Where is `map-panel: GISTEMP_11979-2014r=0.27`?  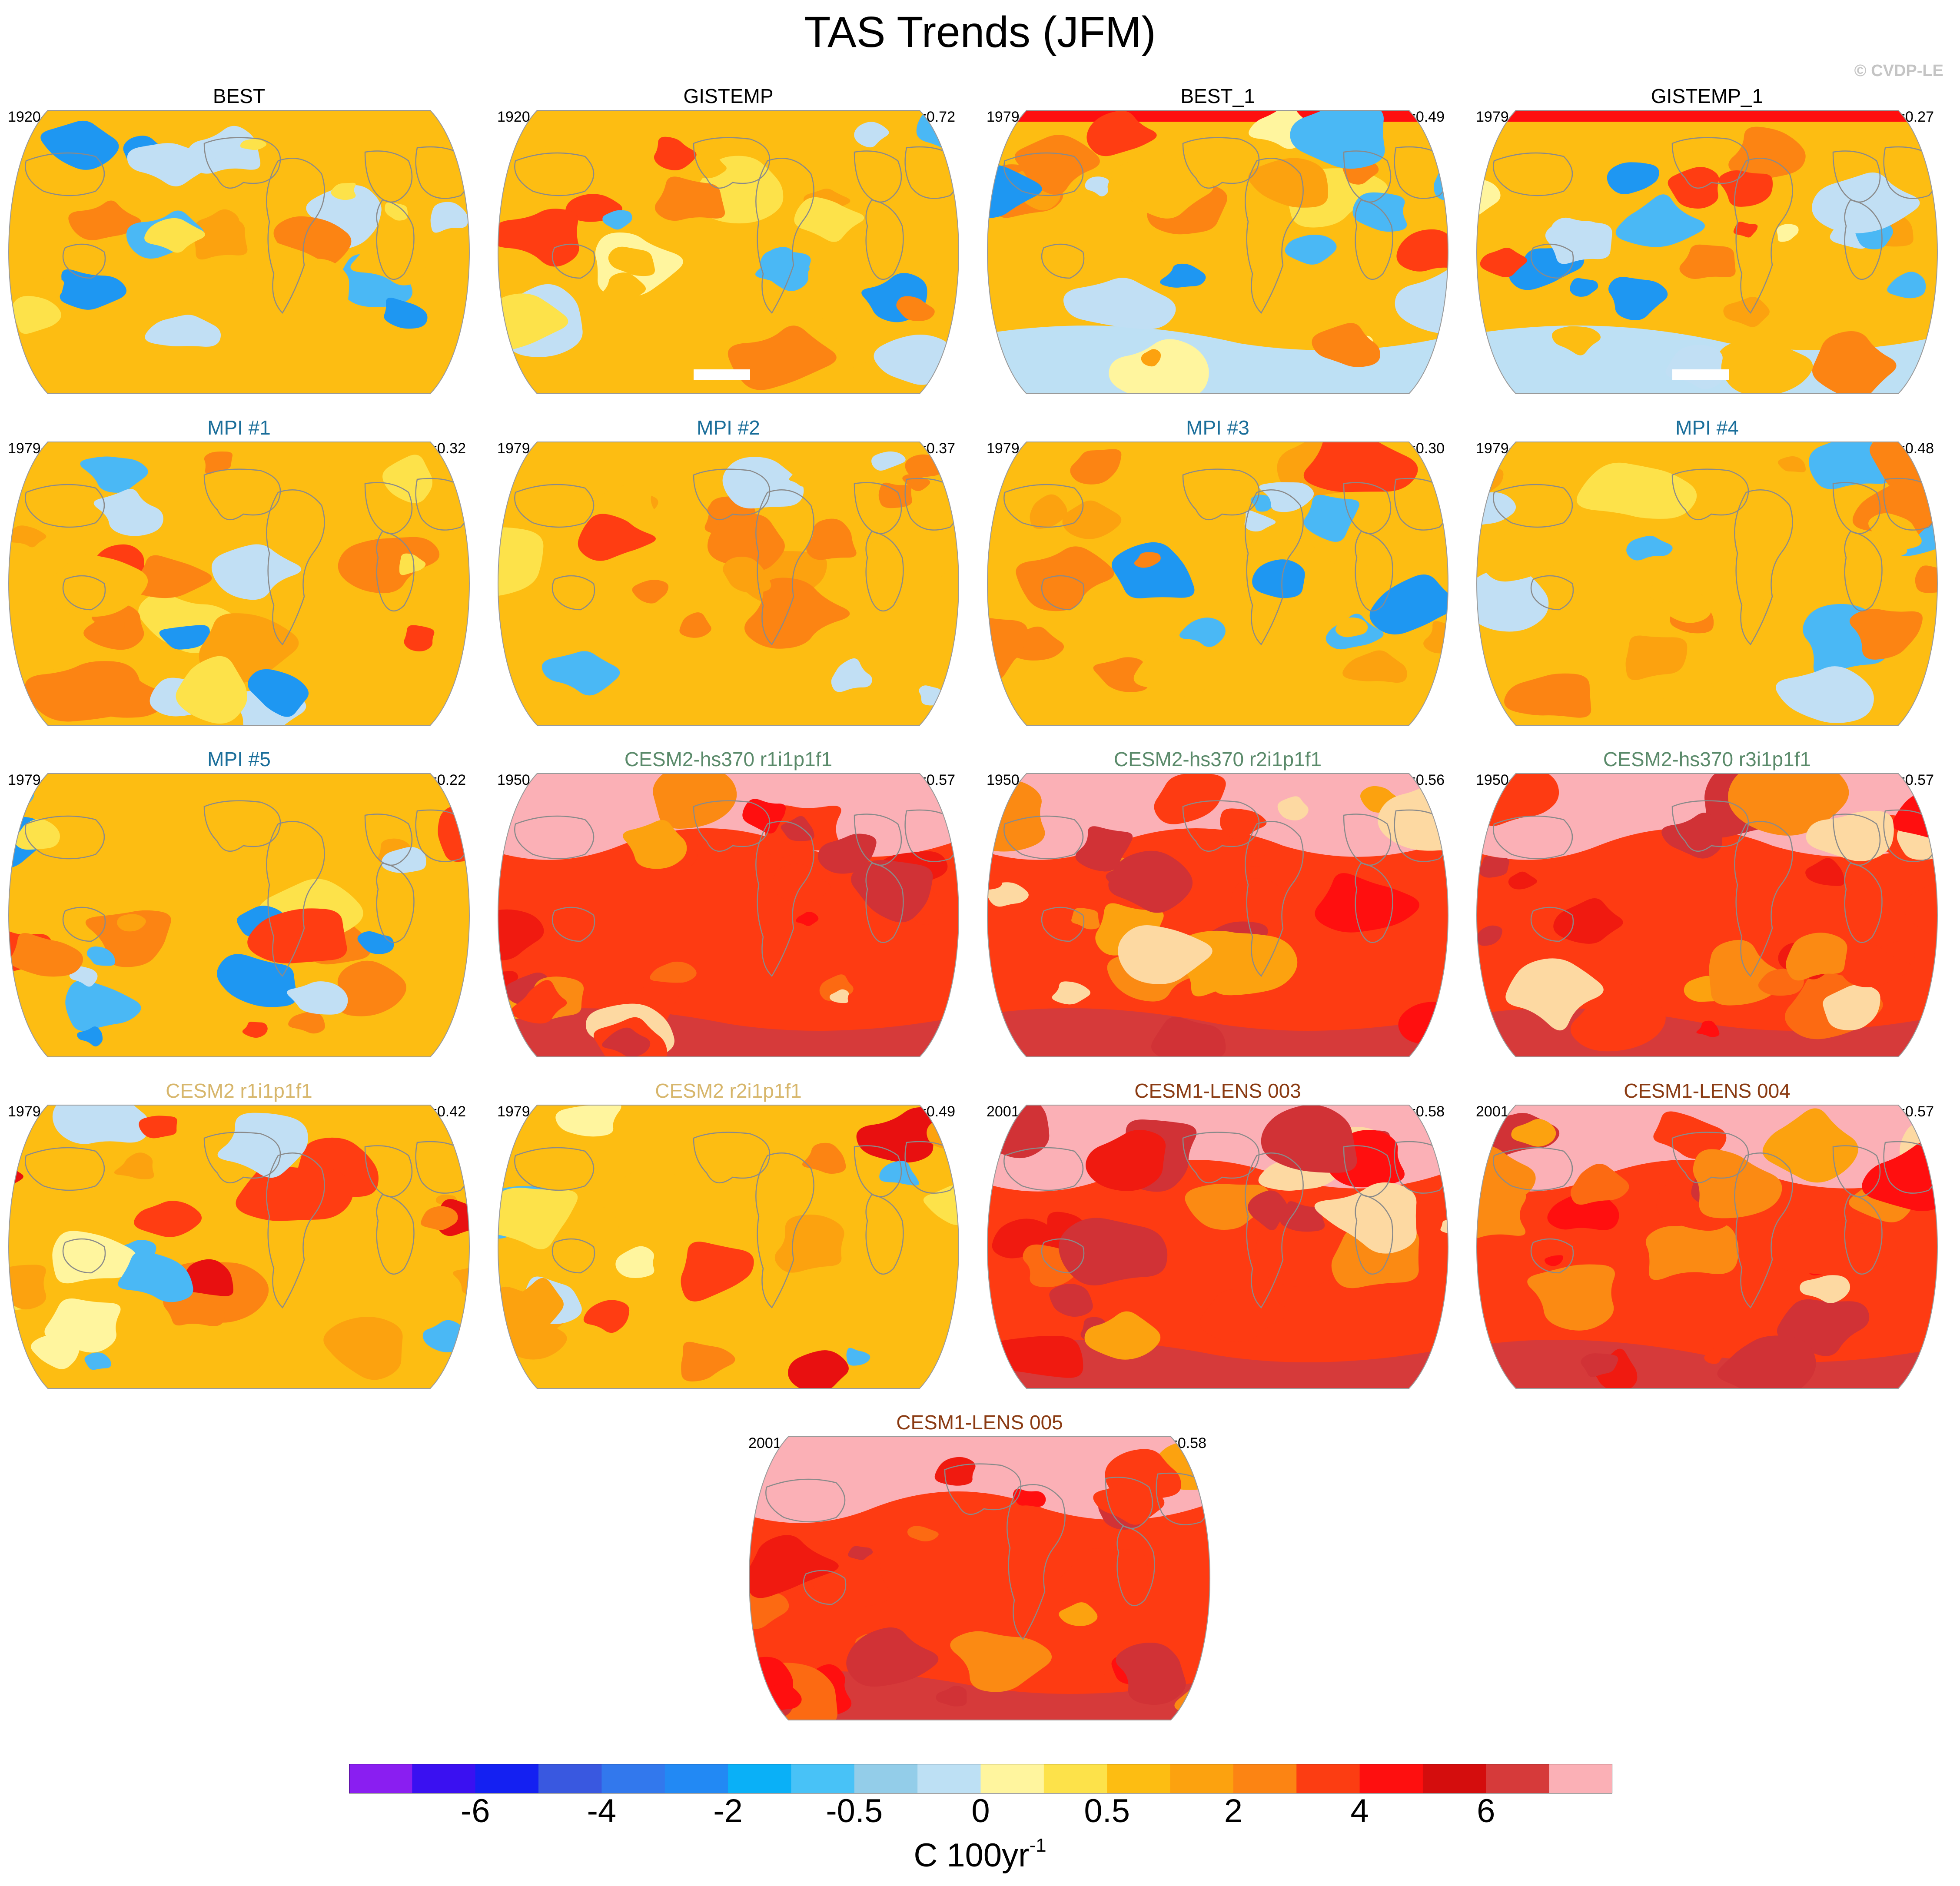
map-panel: GISTEMP_11979-2014r=0.27 is located at coordinates (1707, 239).